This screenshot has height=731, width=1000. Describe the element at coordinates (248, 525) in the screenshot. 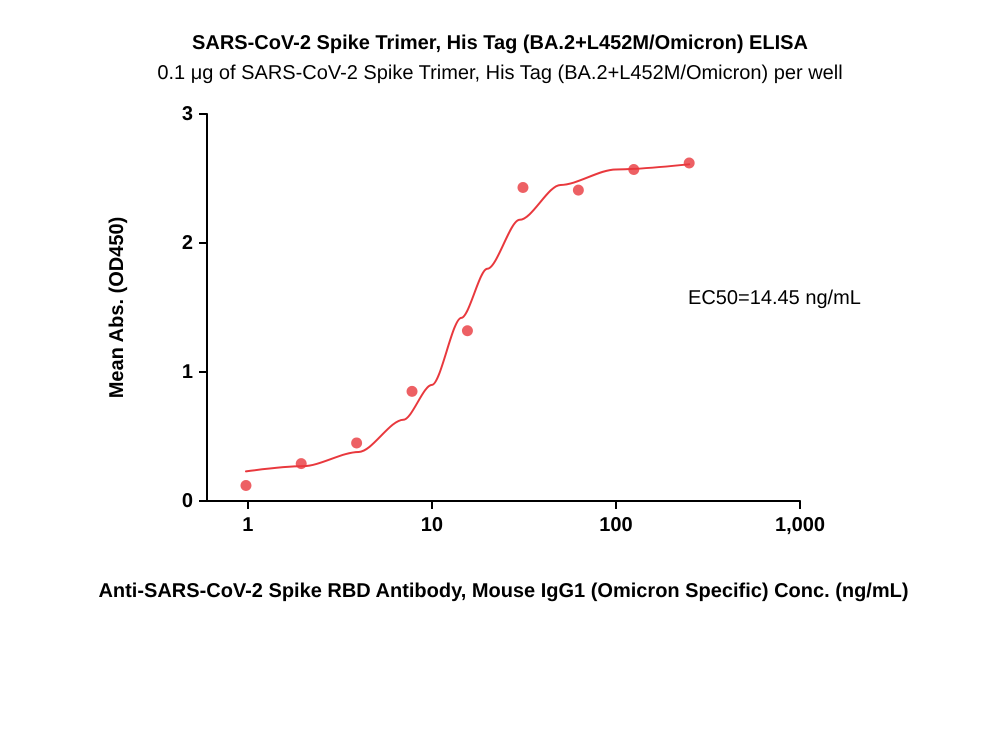

I see `x-tick-label: 1` at that location.